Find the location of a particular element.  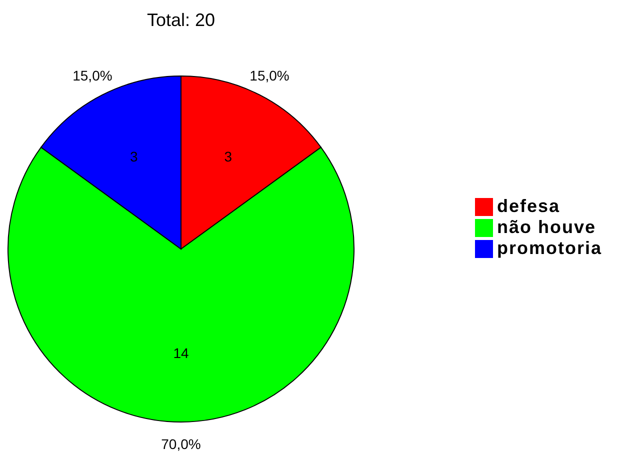

legend-label: não houve is located at coordinates (546, 226).